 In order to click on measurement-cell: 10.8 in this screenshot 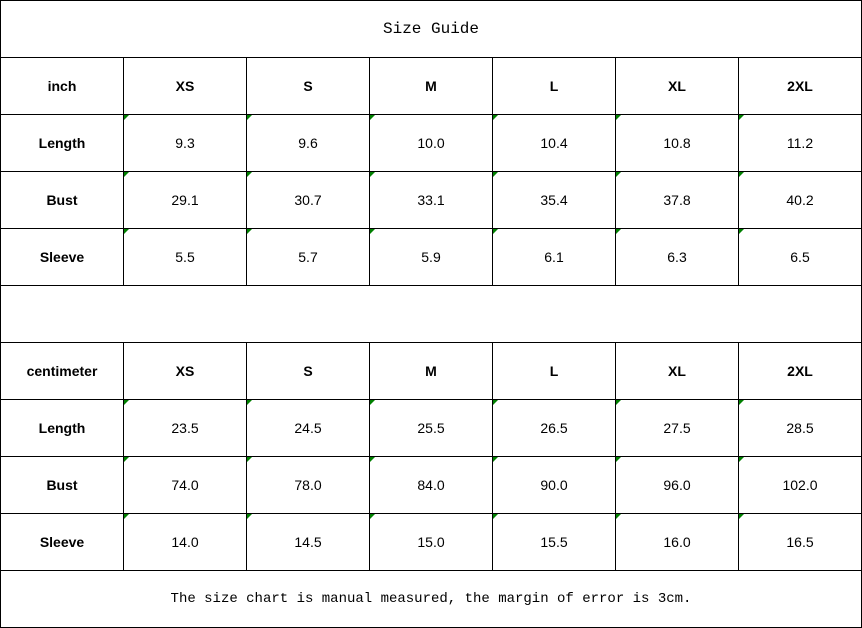, I will do `click(677, 143)`.